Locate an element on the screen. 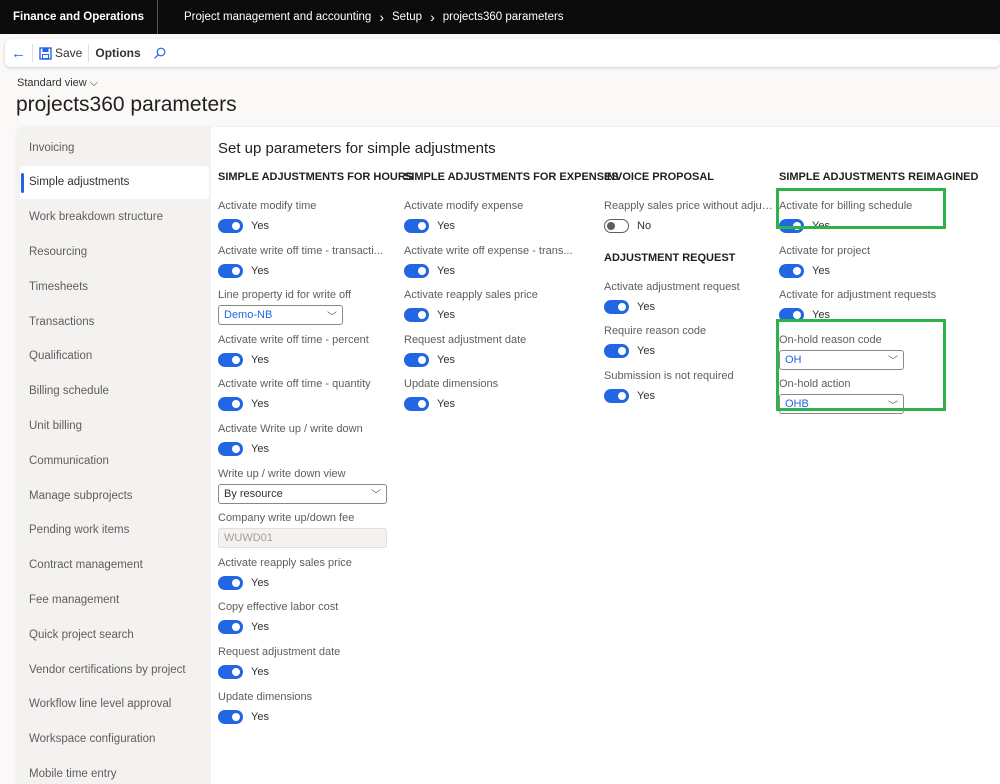 This screenshot has width=1000, height=784. sidebar-item-pending-work-items: Pending work items is located at coordinates (79, 530).